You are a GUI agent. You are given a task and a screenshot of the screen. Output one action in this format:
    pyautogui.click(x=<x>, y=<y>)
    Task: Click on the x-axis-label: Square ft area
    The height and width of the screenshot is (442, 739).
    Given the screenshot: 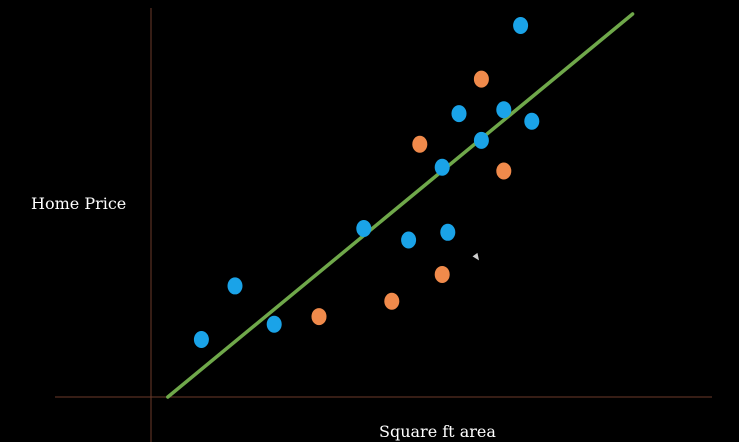 What is the action you would take?
    pyautogui.click(x=437, y=431)
    